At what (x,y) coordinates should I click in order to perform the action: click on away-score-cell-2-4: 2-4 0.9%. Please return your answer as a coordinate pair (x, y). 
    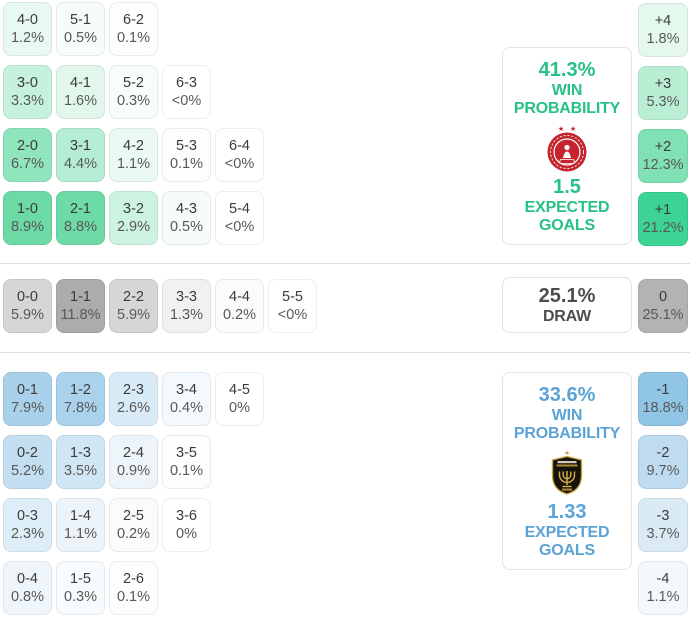
    Looking at the image, I should click on (133, 462).